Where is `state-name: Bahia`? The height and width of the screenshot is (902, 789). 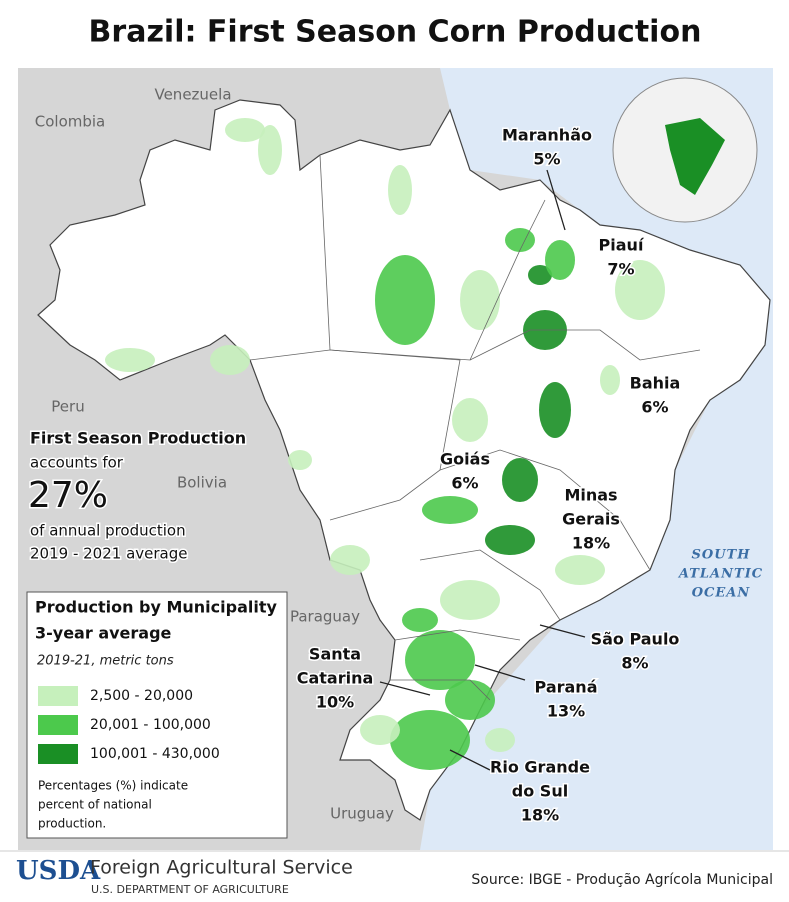 state-name: Bahia is located at coordinates (655, 383).